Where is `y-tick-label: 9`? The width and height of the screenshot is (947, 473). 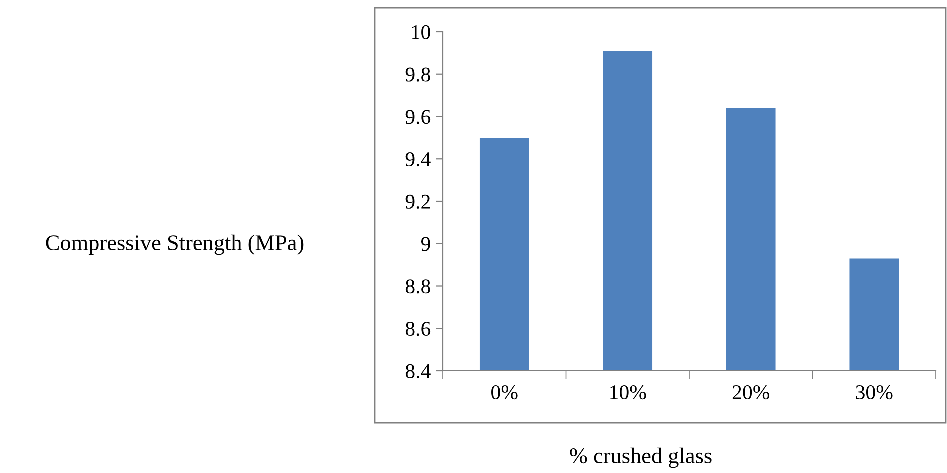 y-tick-label: 9 is located at coordinates (425, 244).